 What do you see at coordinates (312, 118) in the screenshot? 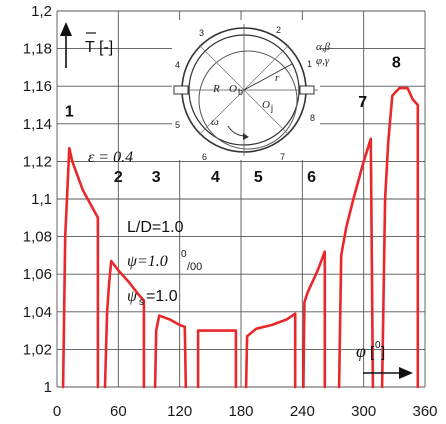
I see `bearing-num-8: 8` at bounding box center [312, 118].